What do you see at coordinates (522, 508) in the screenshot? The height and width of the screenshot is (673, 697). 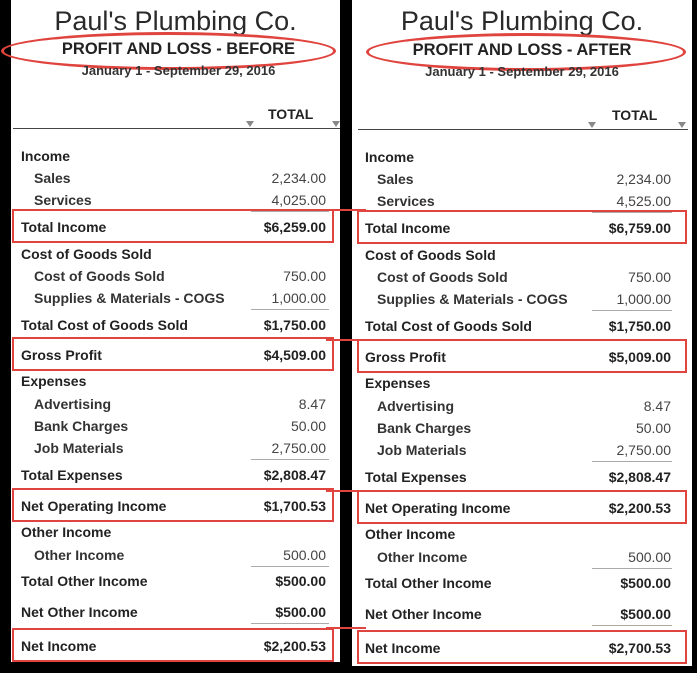 I see `report-row: Net Operating Income $2,200.53` at bounding box center [522, 508].